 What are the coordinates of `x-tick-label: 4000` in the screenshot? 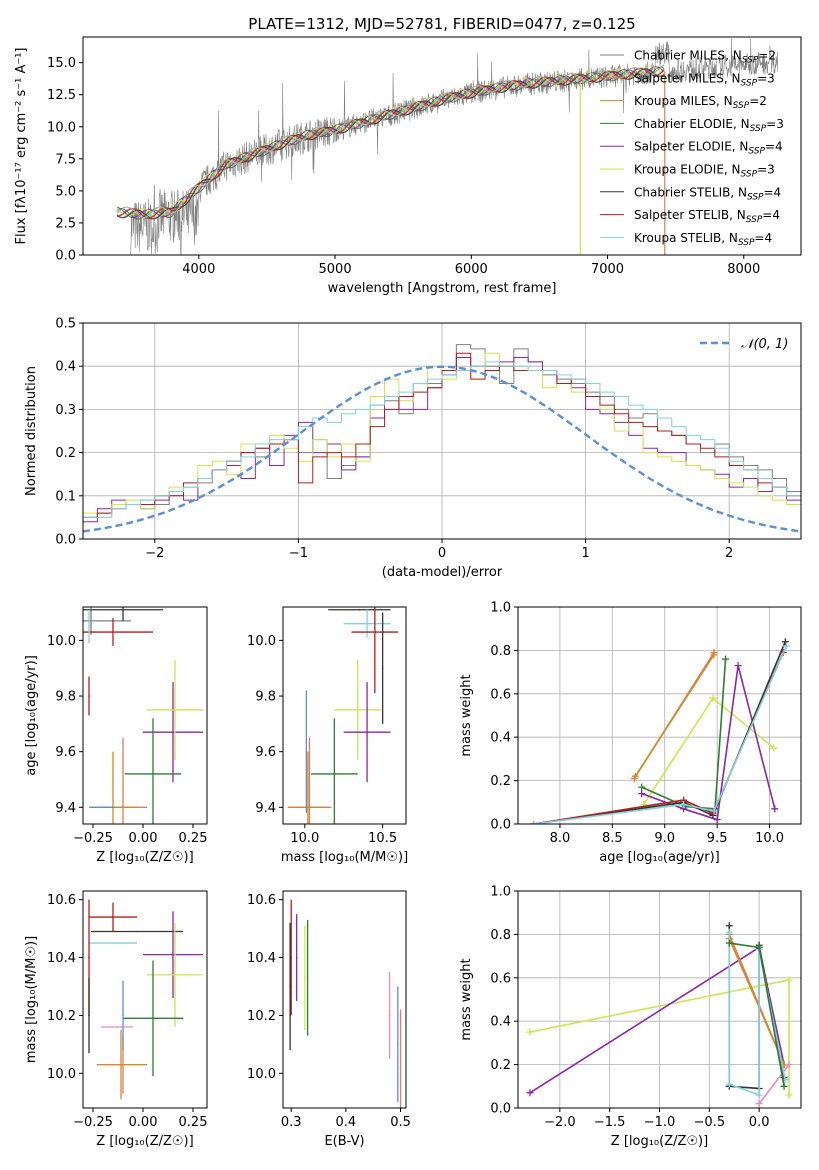 It's located at (198, 269).